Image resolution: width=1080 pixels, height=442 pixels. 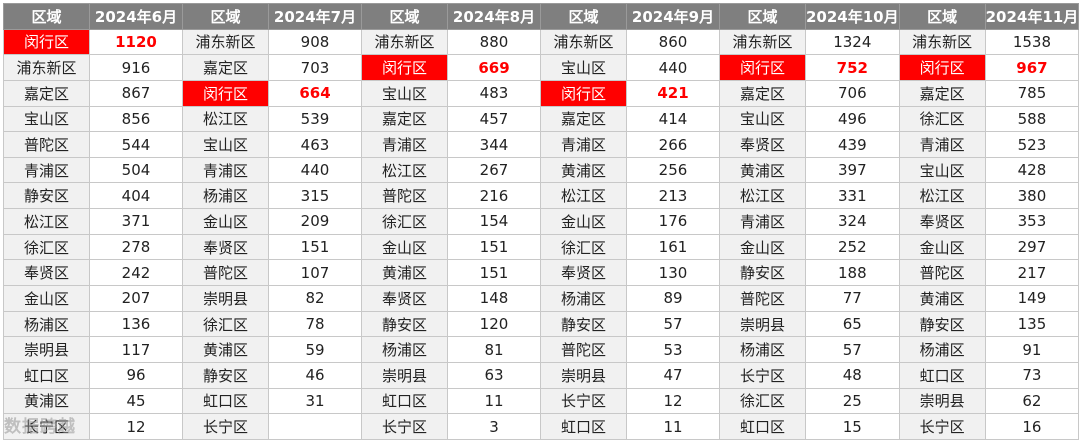 What do you see at coordinates (852, 93) in the screenshot?
I see `value-cell: 706` at bounding box center [852, 93].